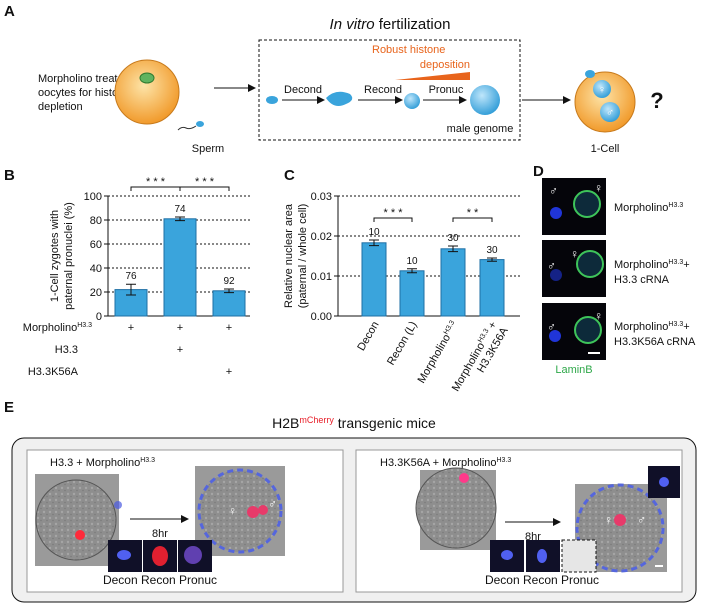 Image resolution: width=708 pixels, height=609 pixels. What do you see at coordinates (321, 317) in the screenshot?
I see `y-tick-label: 0.00` at bounding box center [321, 317].